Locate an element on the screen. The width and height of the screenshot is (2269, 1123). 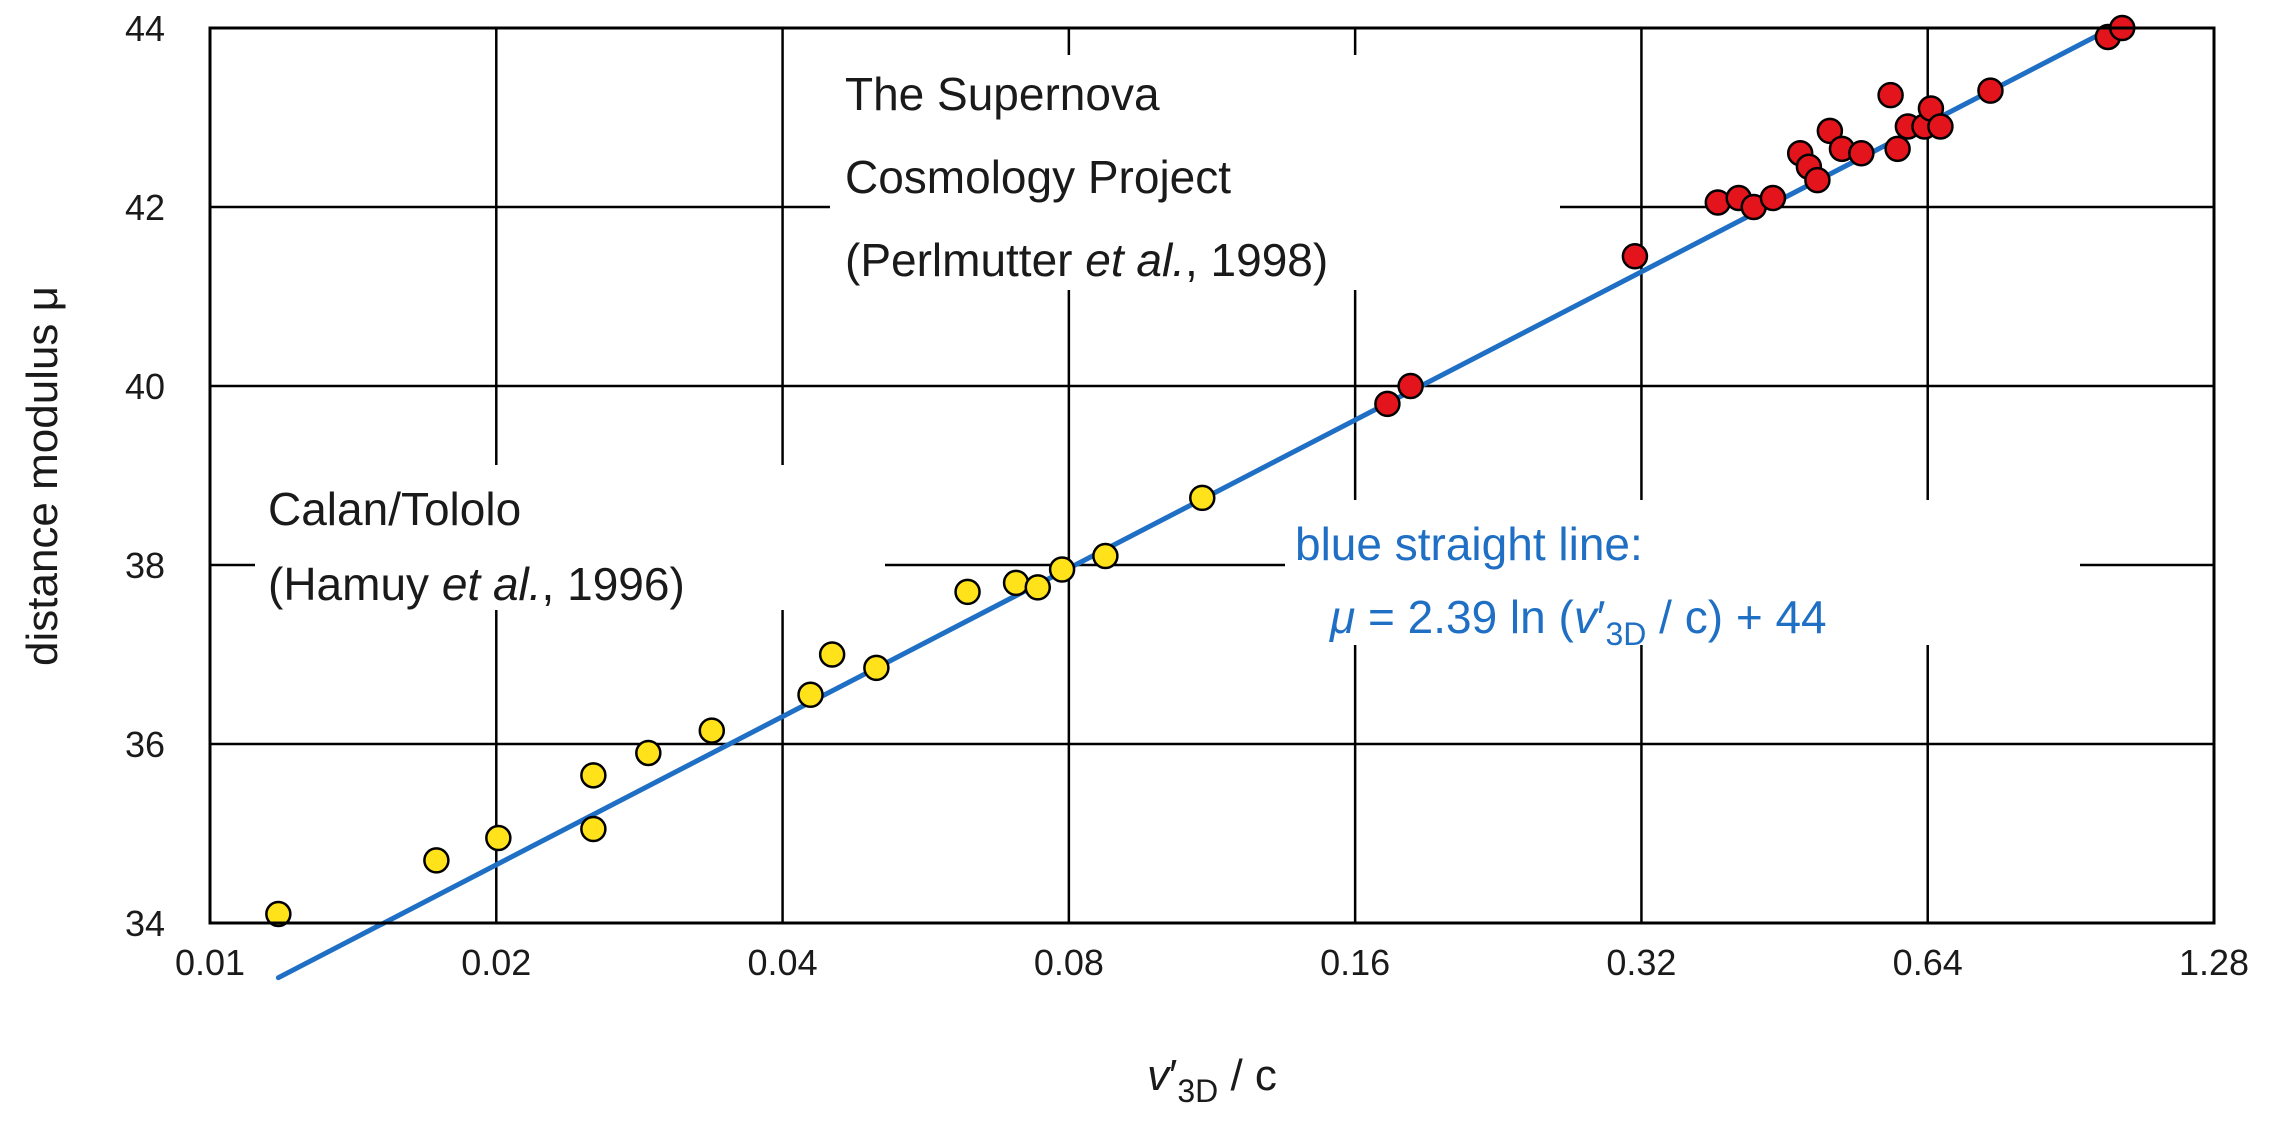
y-tick-label-4: 42 is located at coordinates (145, 207).